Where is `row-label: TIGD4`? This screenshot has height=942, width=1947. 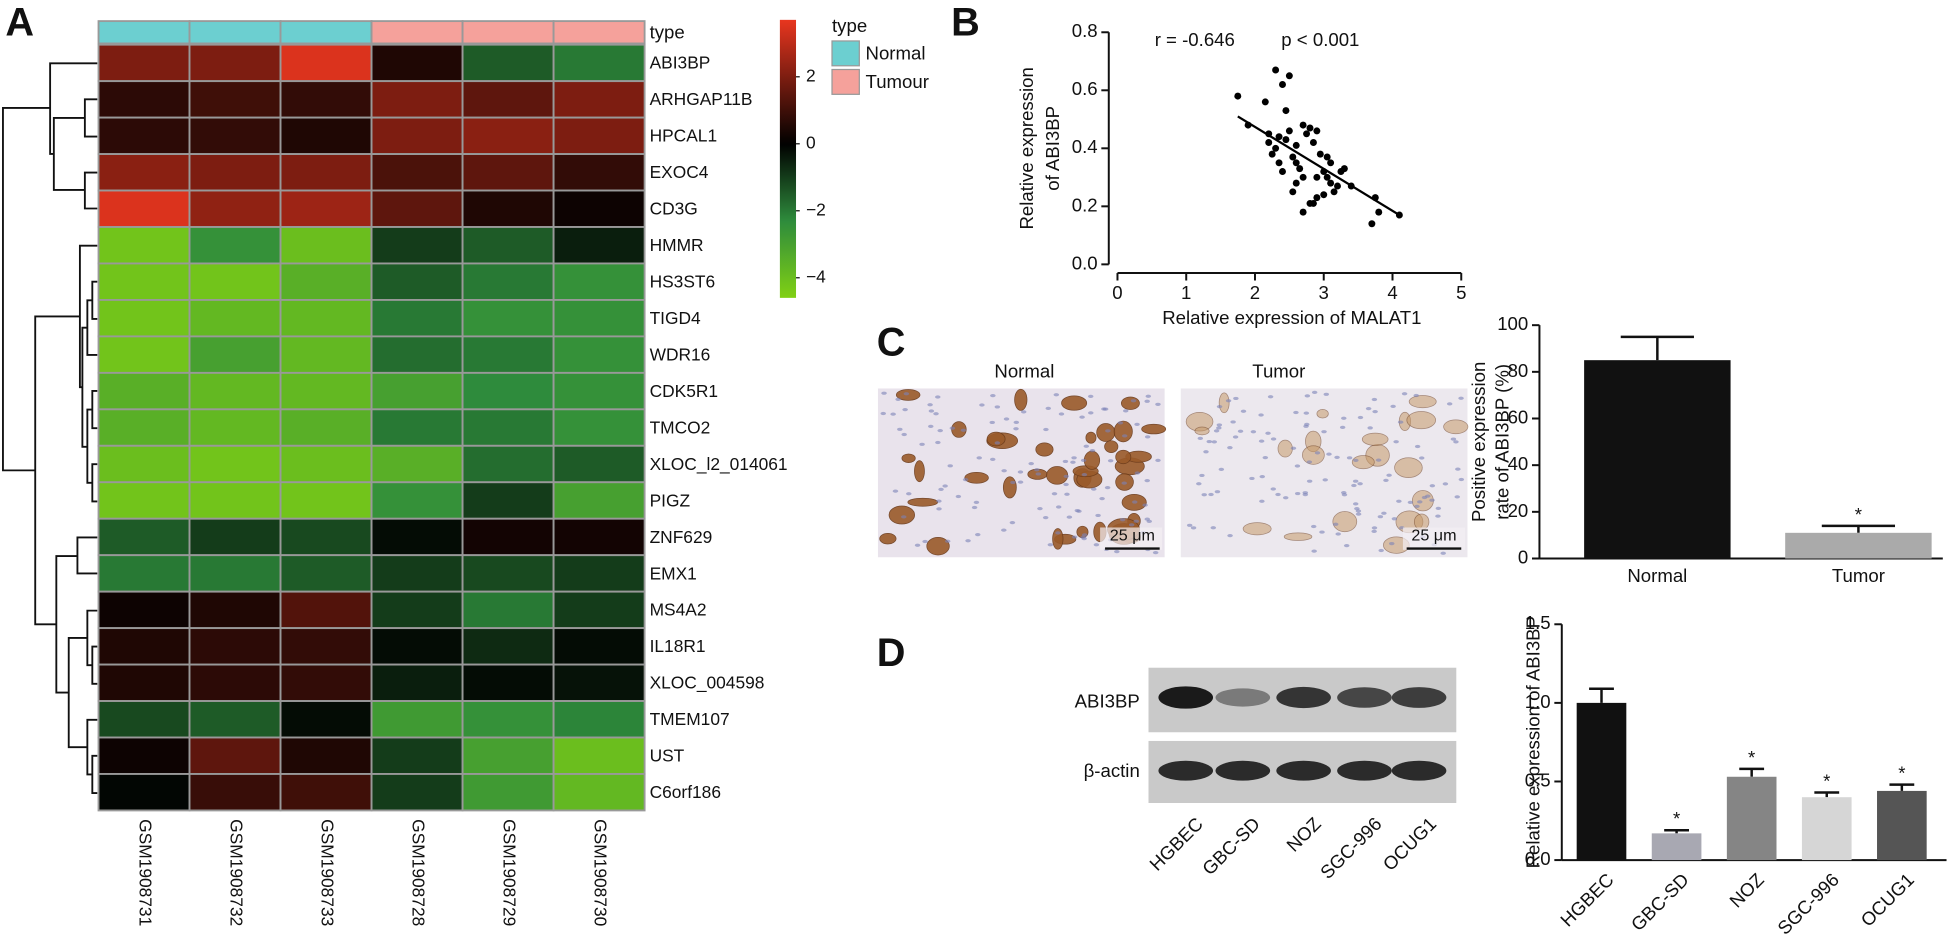 row-label: TIGD4 is located at coordinates (675, 318).